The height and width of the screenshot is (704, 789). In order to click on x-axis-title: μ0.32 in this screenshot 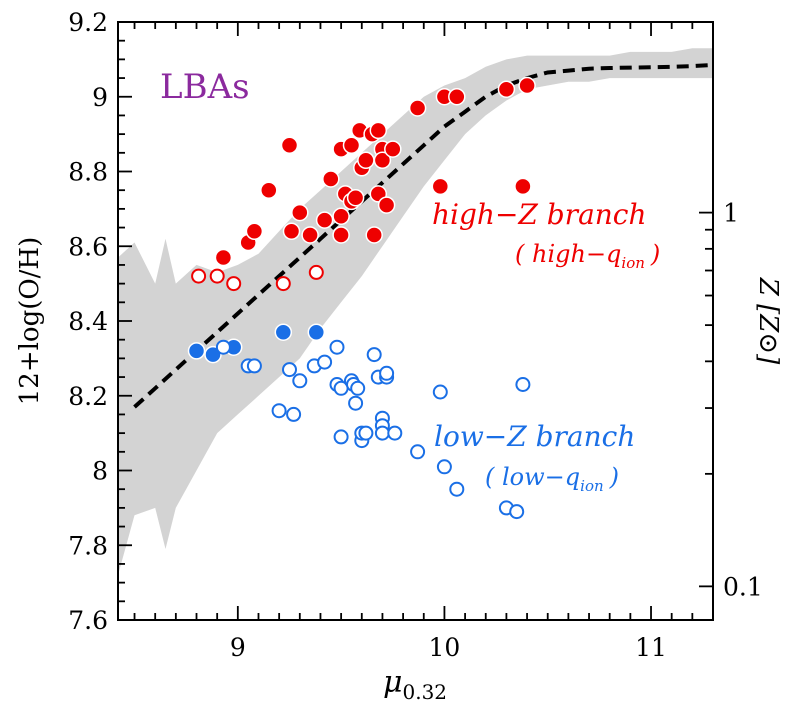, I will do `click(415, 684)`.